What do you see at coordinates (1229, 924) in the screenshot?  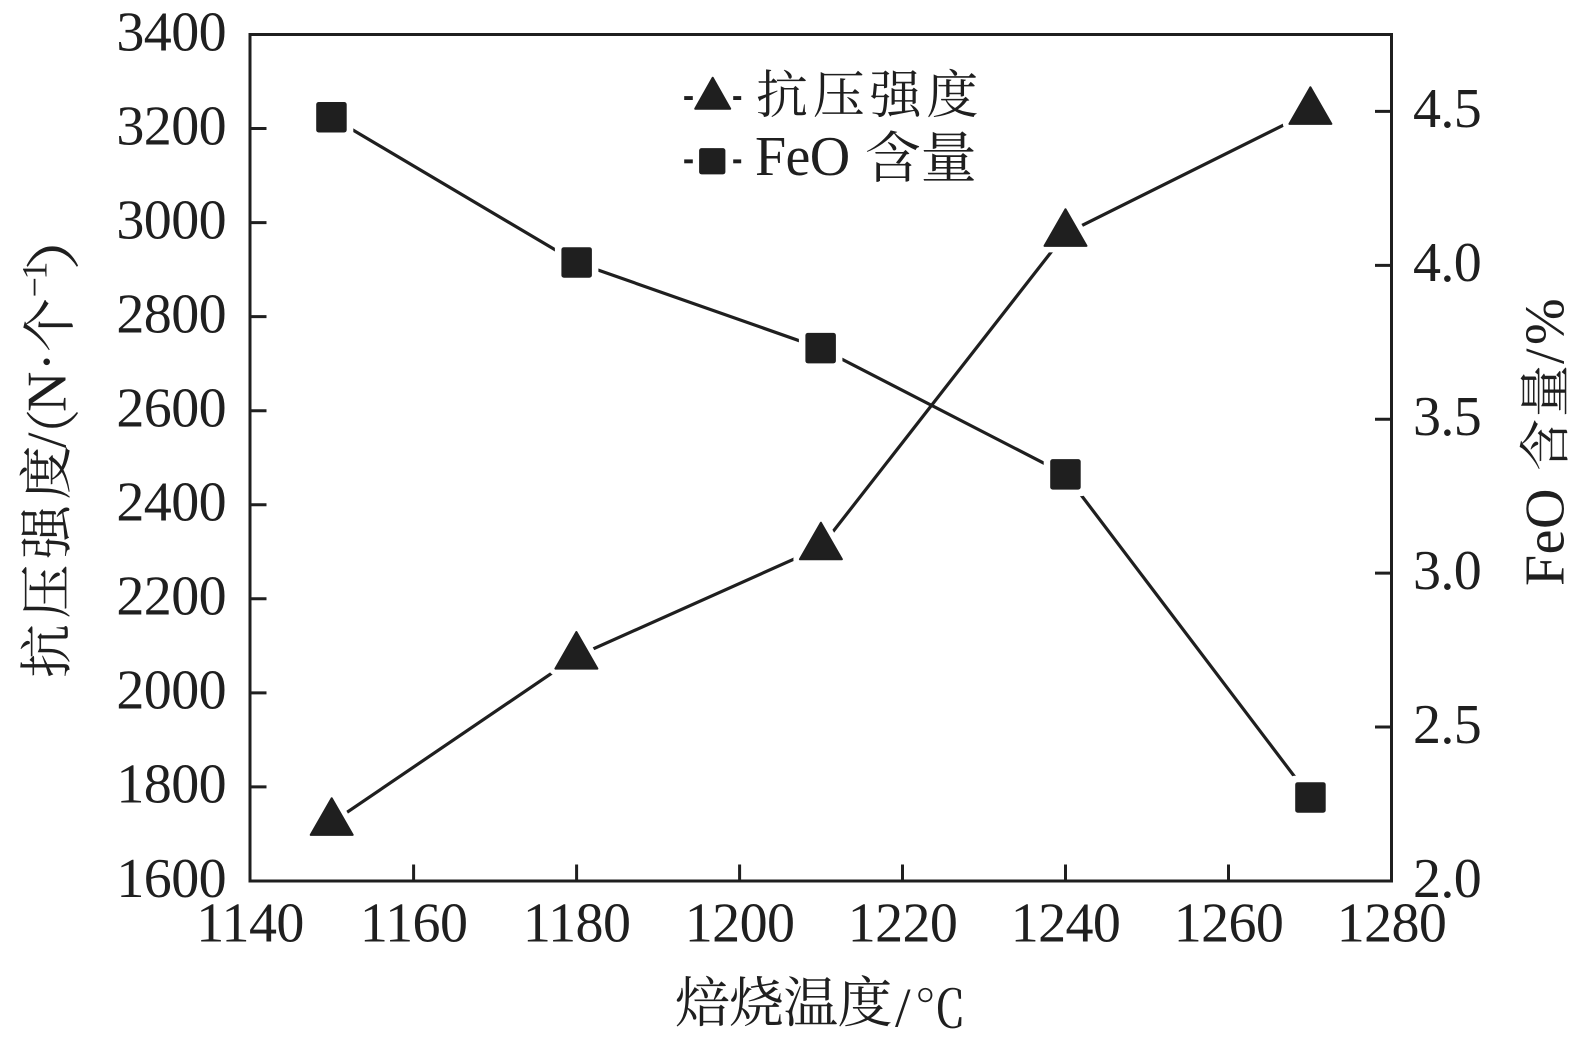 I see `svg-text: 1260` at bounding box center [1229, 924].